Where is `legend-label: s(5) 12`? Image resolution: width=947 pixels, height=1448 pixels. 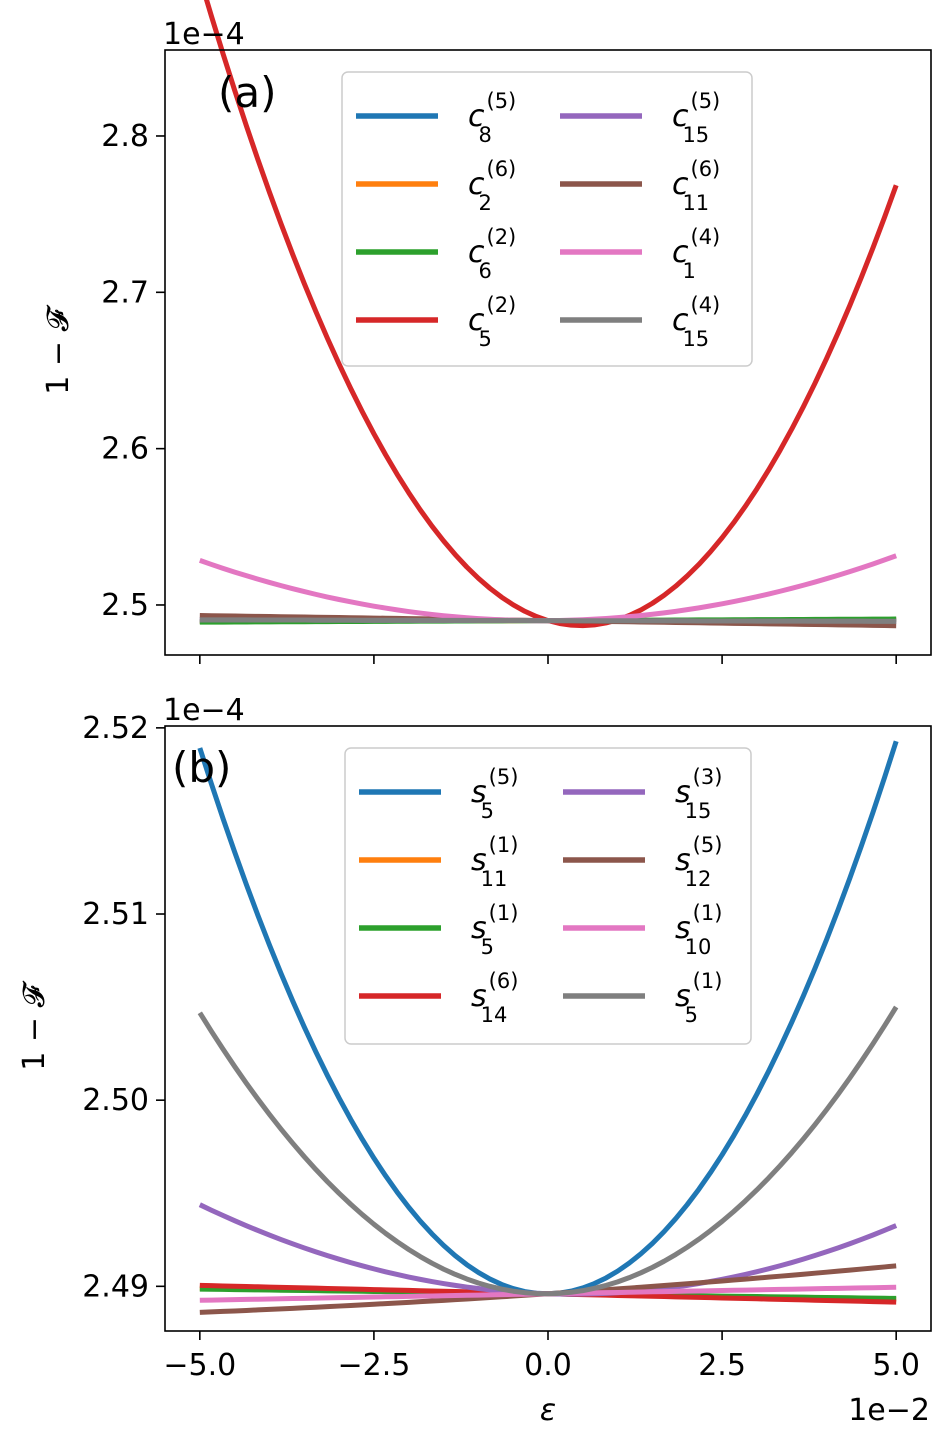
legend-label: s(5) 12 is located at coordinates (698, 862).